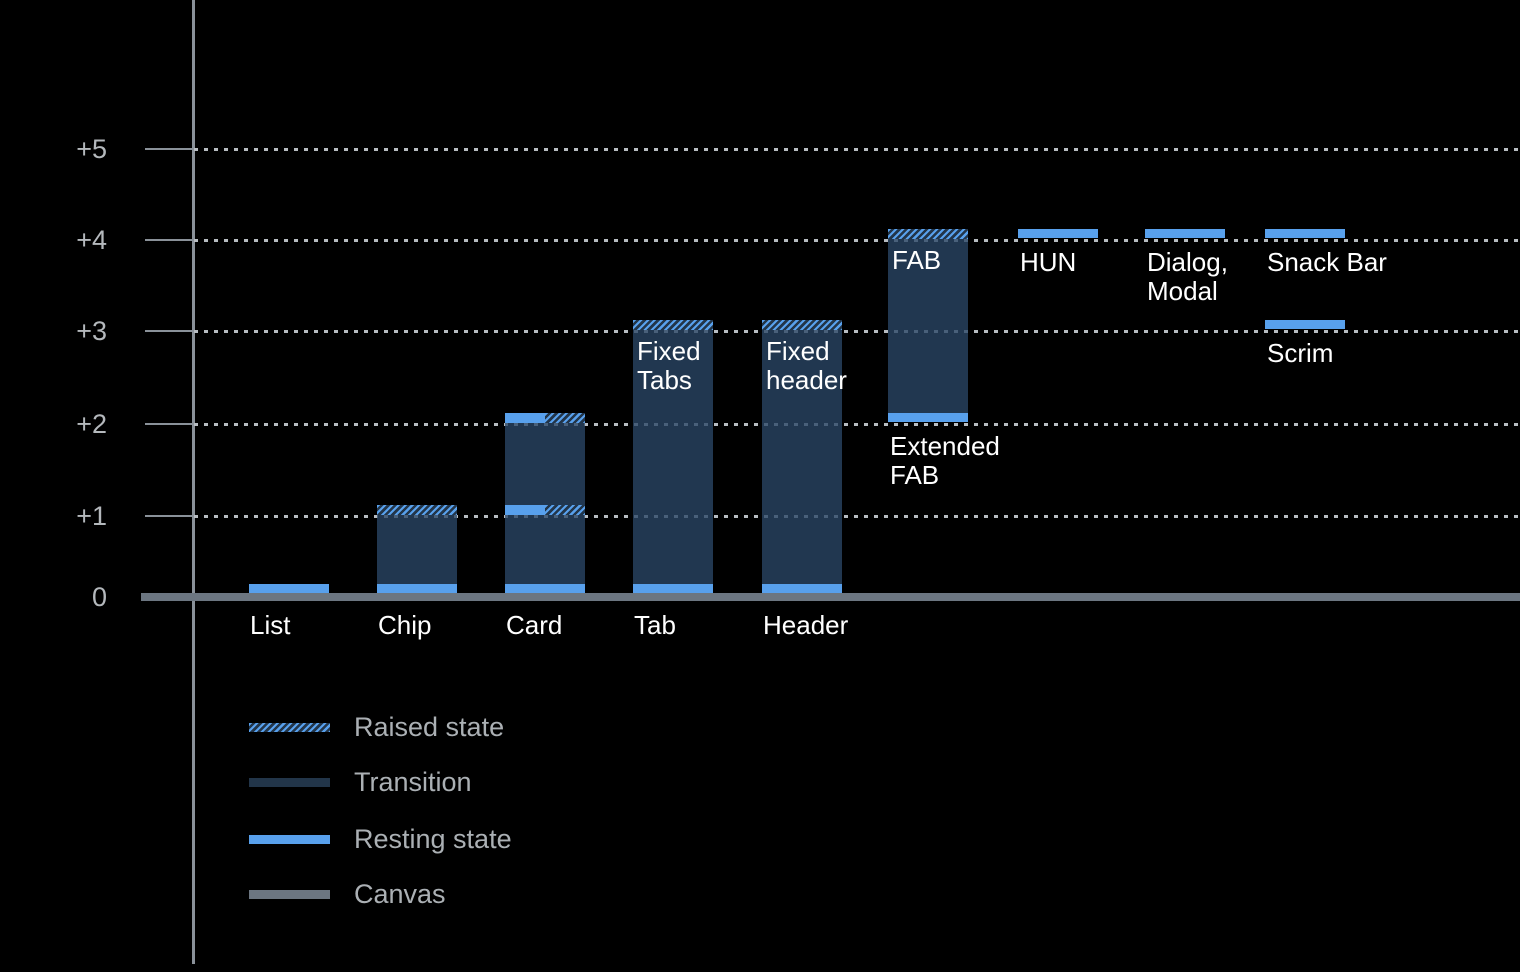 This screenshot has width=1520, height=972. Describe the element at coordinates (857, 149) in the screenshot. I see `gridline-+5` at that location.